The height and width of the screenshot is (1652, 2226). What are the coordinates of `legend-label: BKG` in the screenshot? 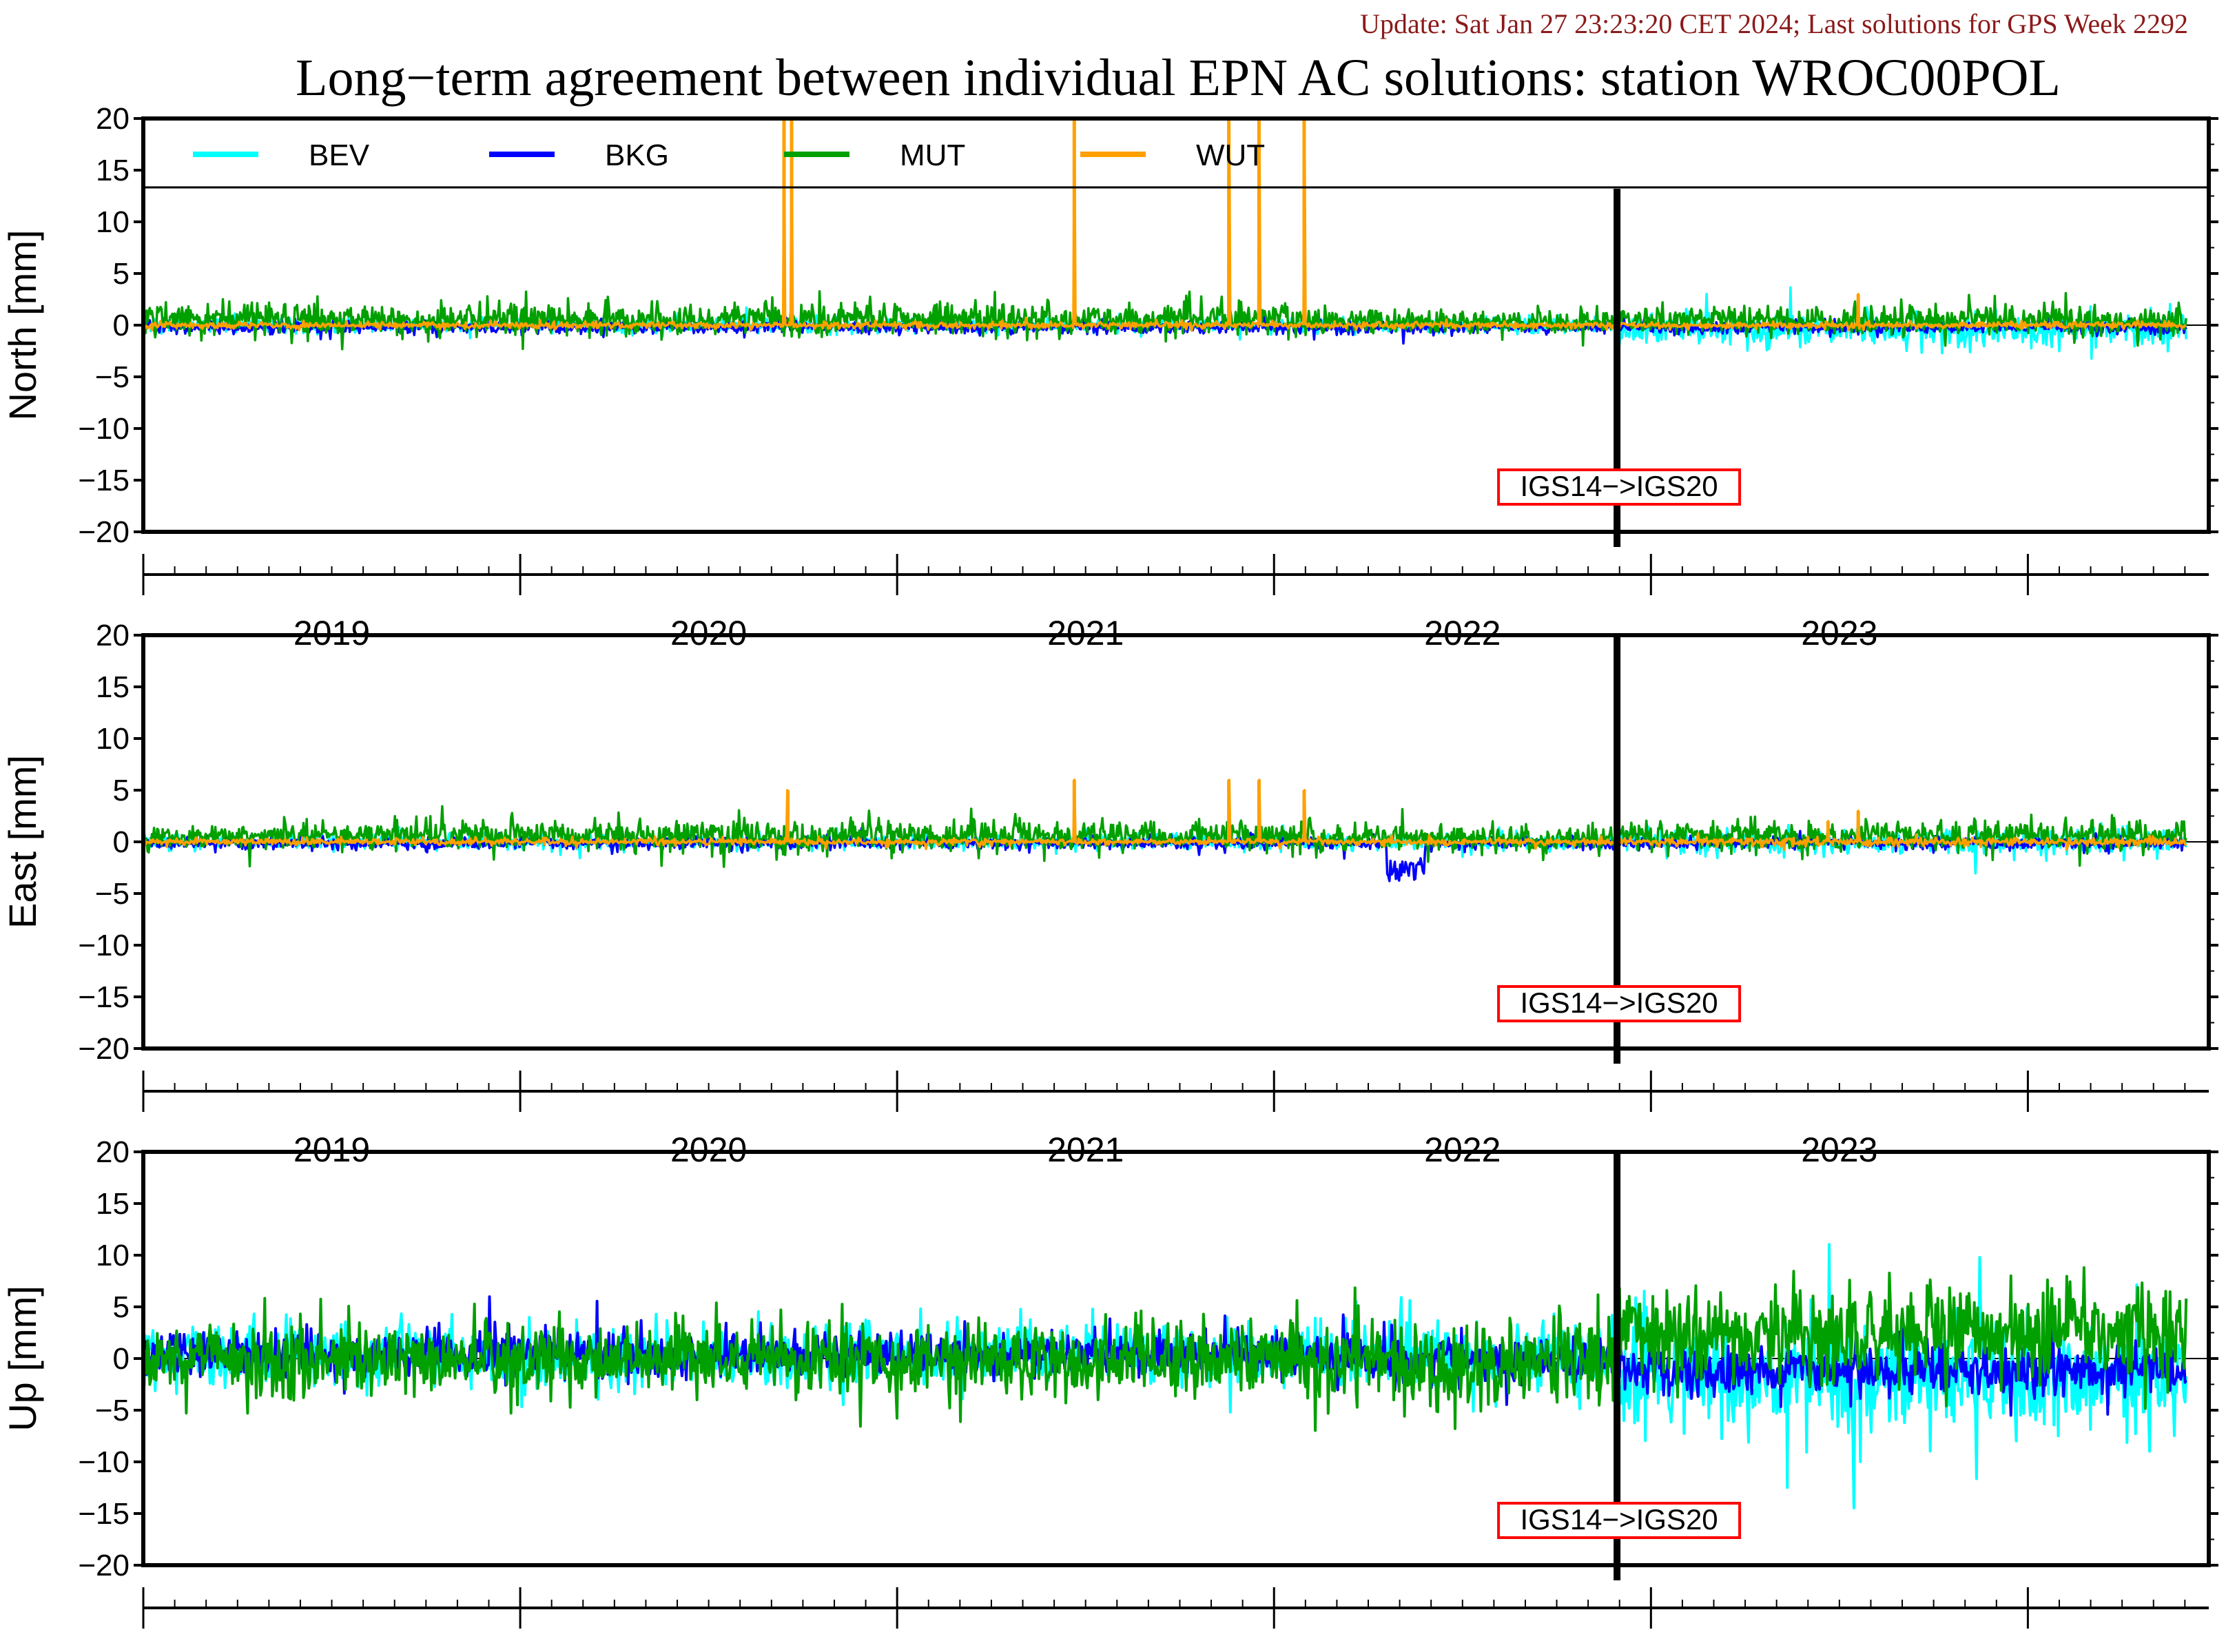 It's located at (637, 155).